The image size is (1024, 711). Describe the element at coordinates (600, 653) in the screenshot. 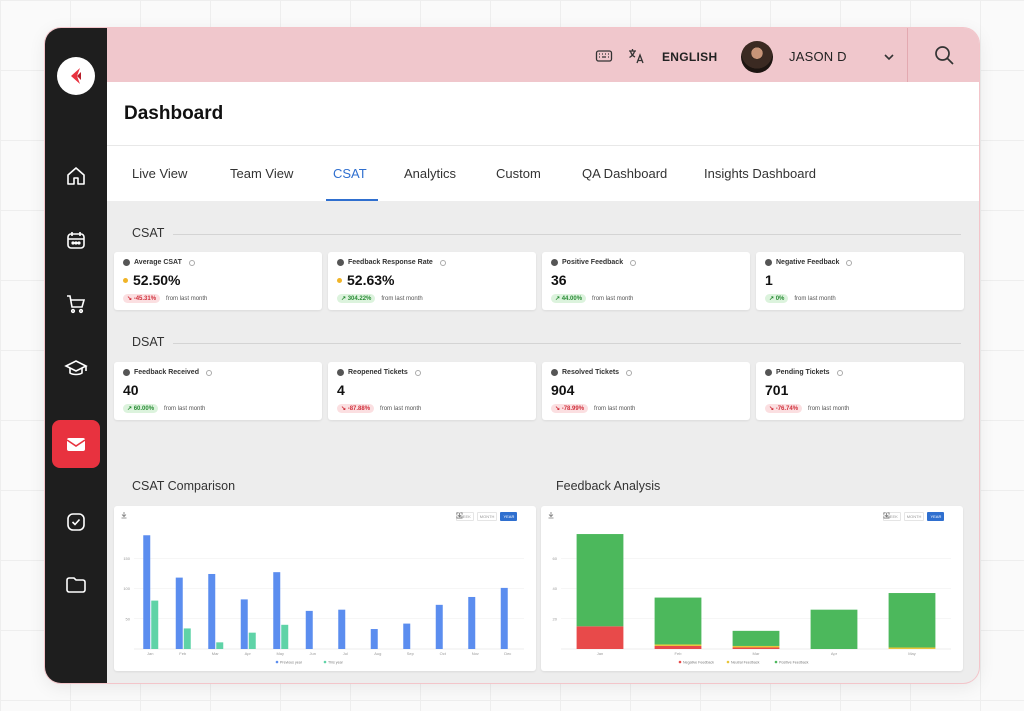

I see `x-tick-label: Jan` at that location.